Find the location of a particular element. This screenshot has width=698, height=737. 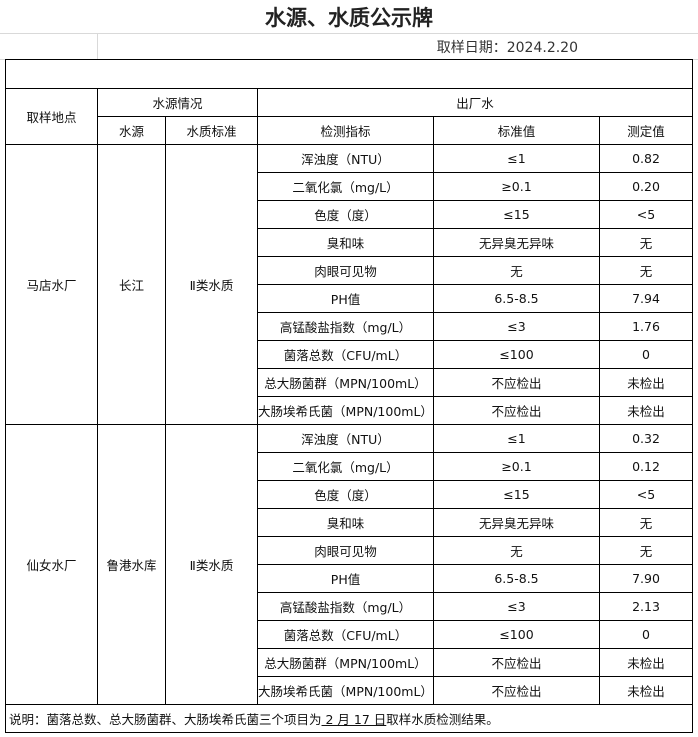

measured-cell: 7.94 is located at coordinates (646, 298).